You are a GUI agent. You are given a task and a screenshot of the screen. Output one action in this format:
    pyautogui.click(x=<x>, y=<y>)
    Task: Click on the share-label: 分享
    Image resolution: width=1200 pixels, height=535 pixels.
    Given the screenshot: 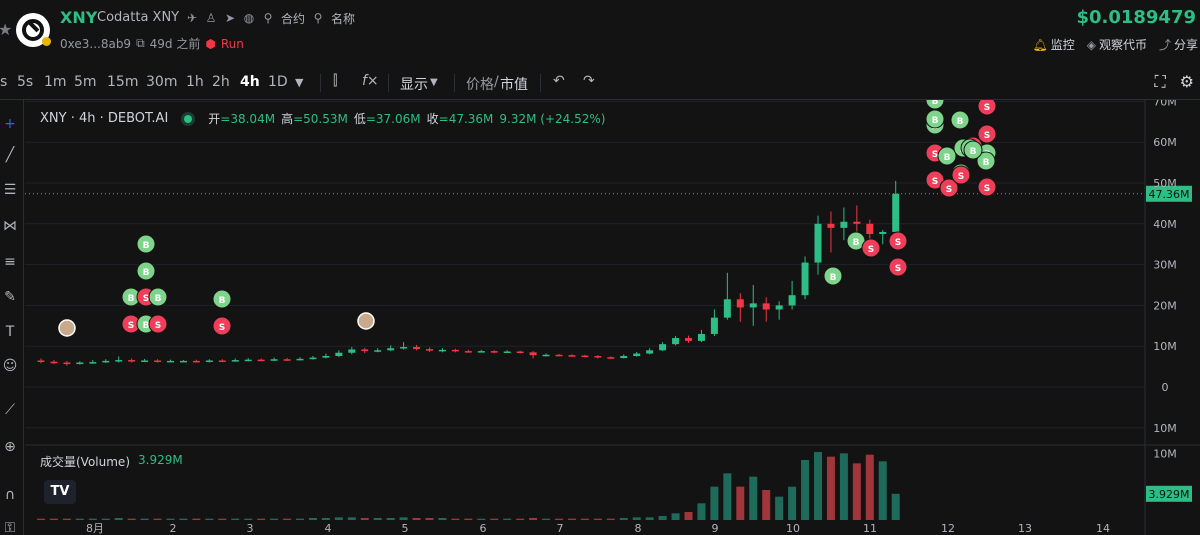 What is the action you would take?
    pyautogui.click(x=1185, y=45)
    